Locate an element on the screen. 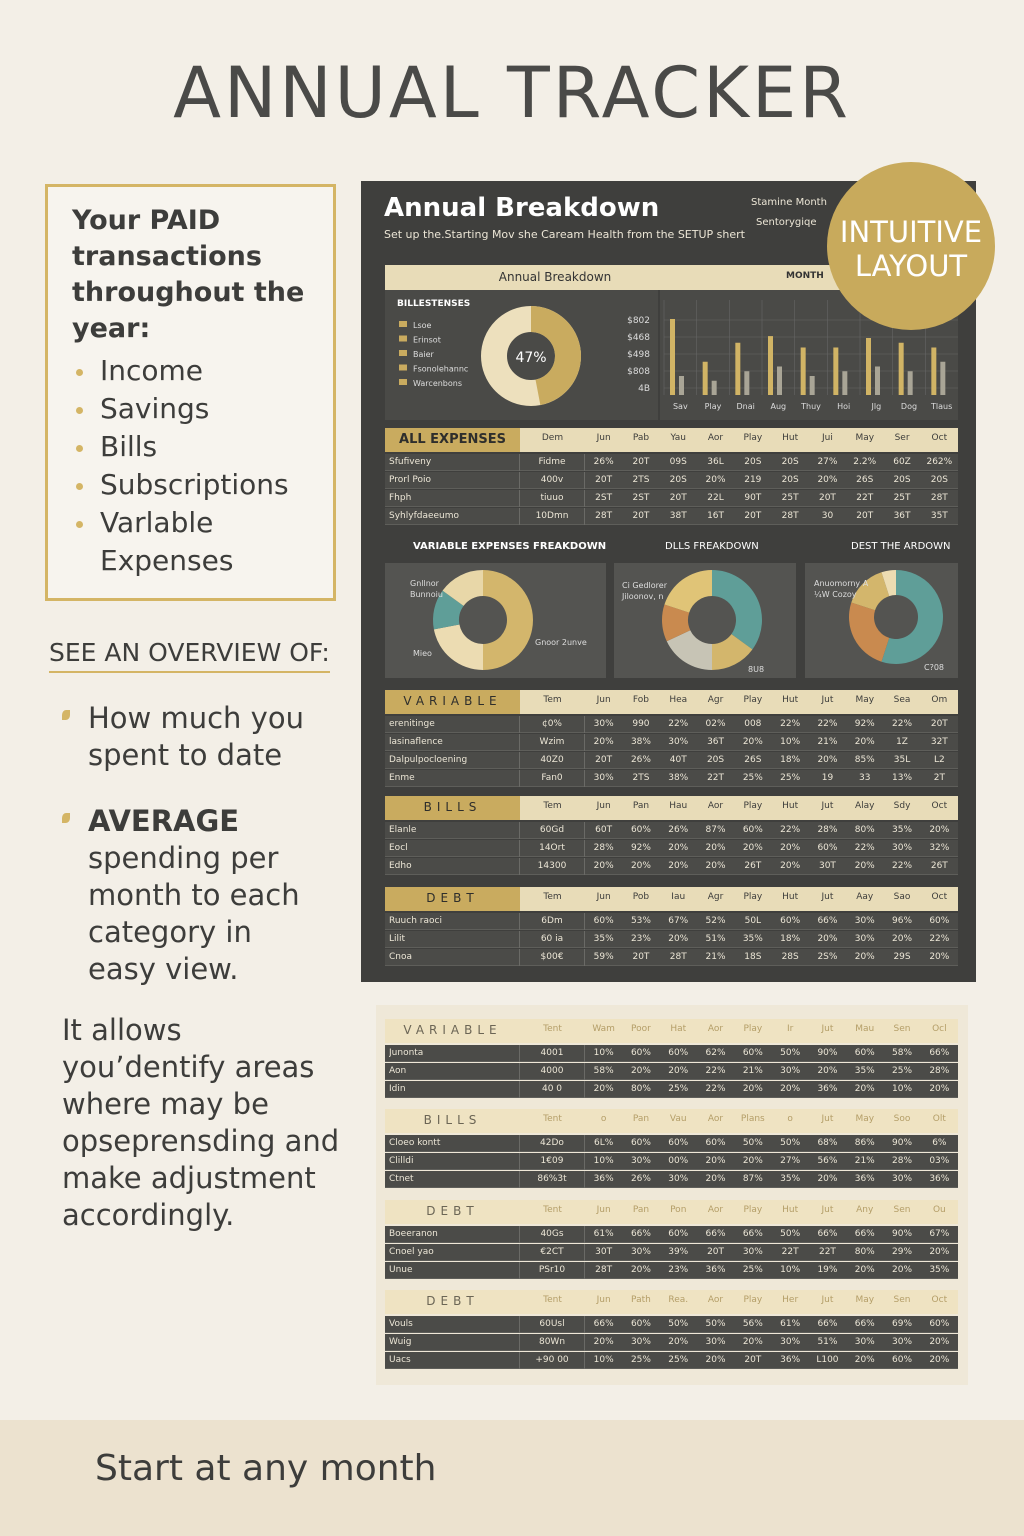  table-cell: Aon is located at coordinates (454, 1071).